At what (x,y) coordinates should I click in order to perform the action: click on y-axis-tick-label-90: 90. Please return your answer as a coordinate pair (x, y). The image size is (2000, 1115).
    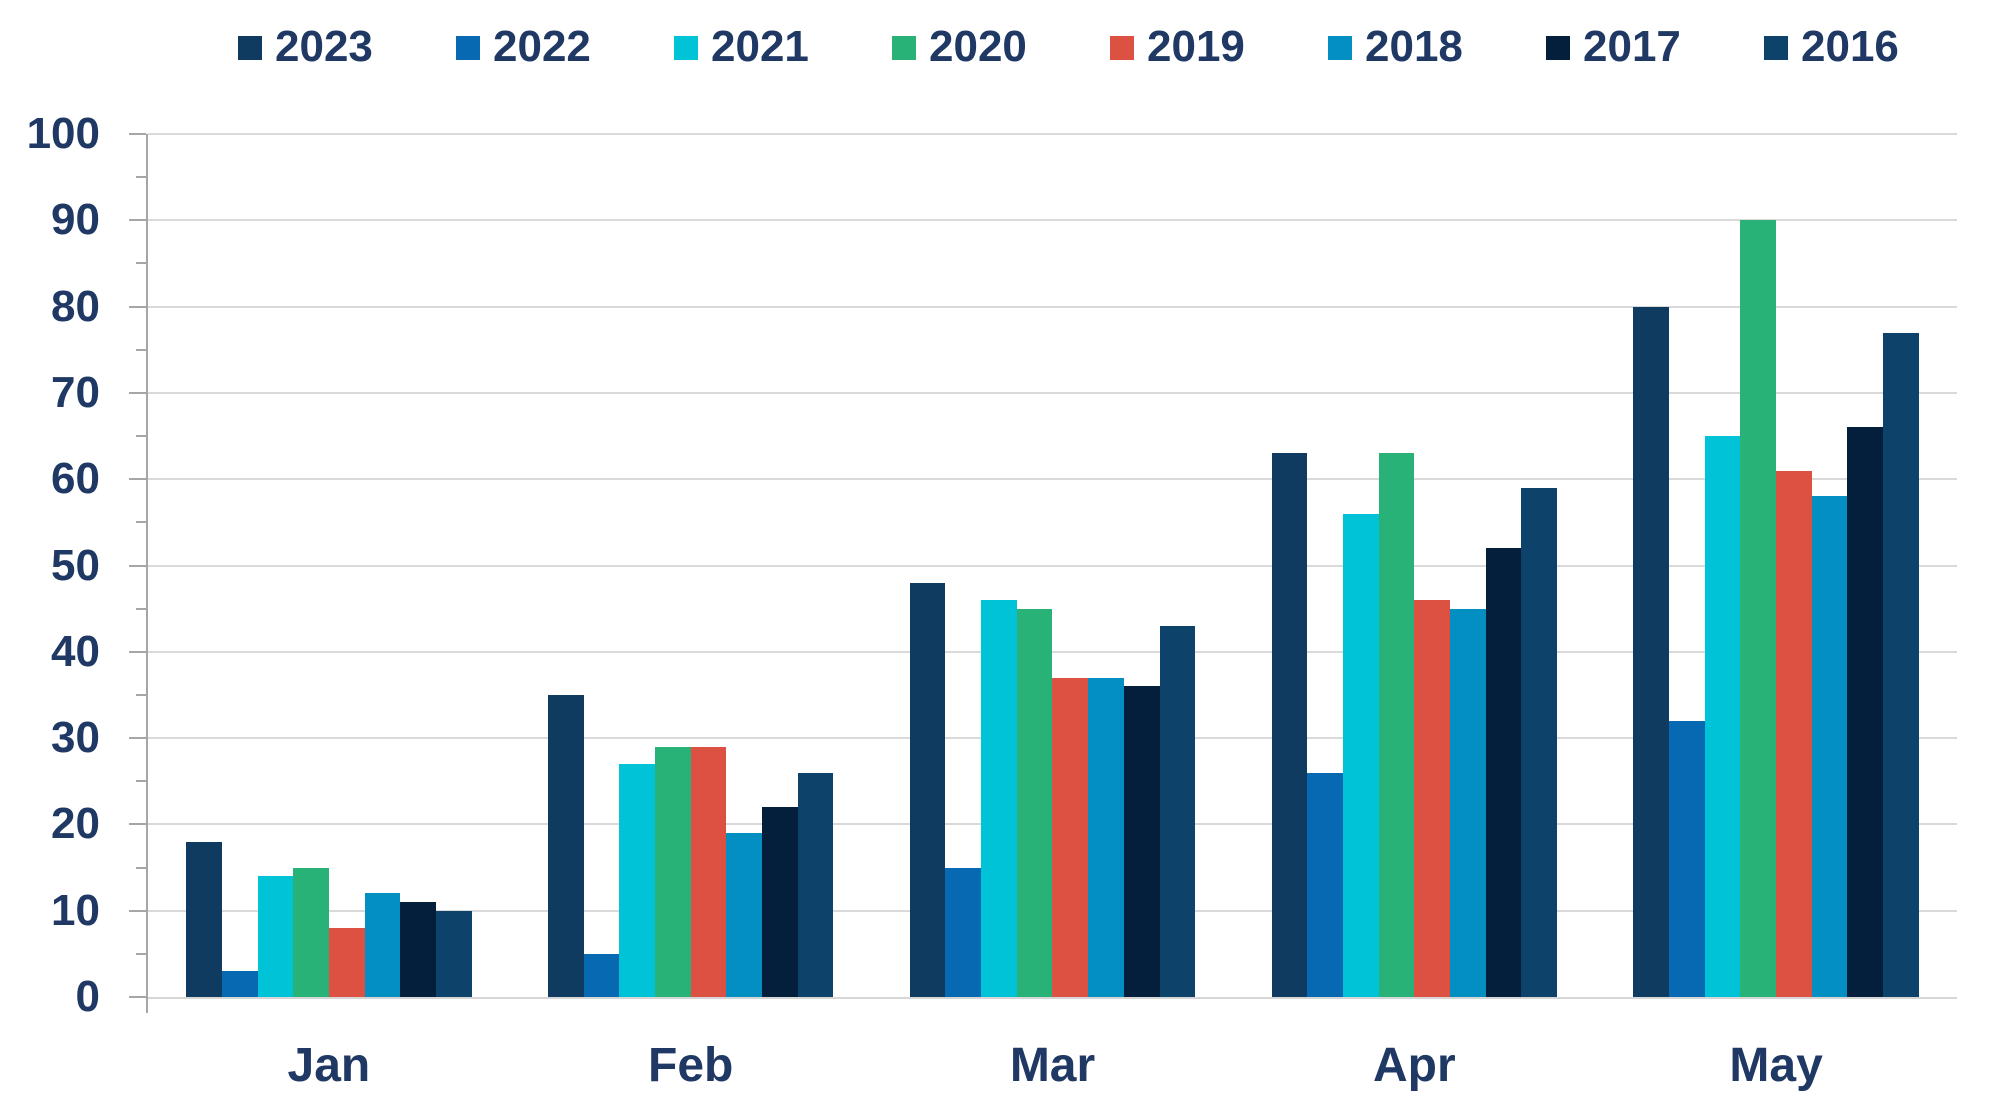
    Looking at the image, I should click on (75, 220).